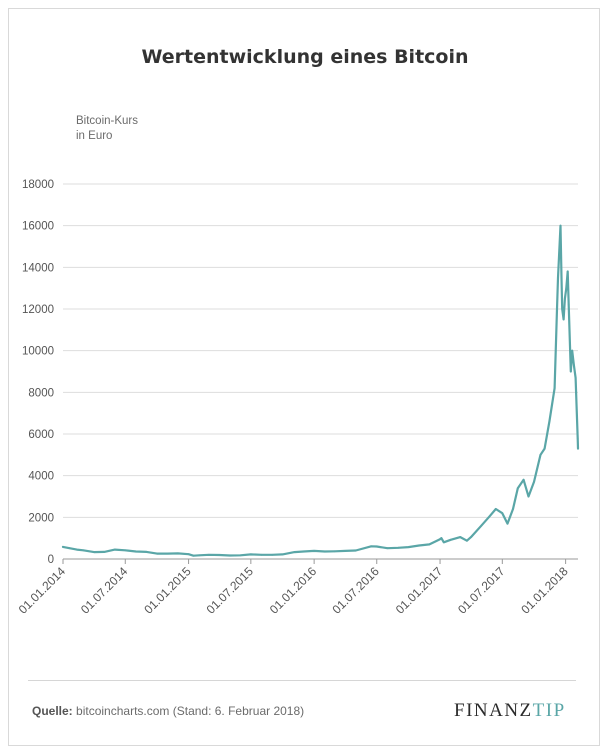 Image resolution: width=610 pixels, height=754 pixels. What do you see at coordinates (167, 590) in the screenshot?
I see `x-tick-label: 01.01.2015` at bounding box center [167, 590].